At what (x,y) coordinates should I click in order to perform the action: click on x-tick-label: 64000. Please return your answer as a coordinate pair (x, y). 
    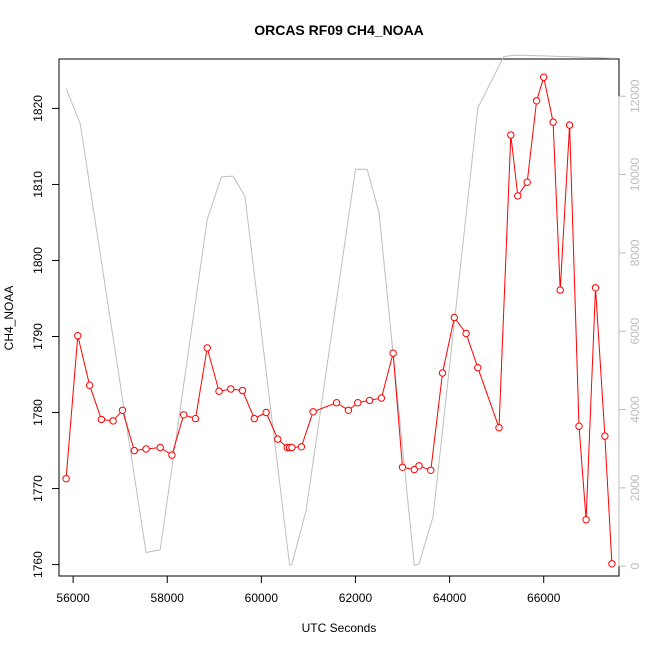
    Looking at the image, I should click on (450, 598).